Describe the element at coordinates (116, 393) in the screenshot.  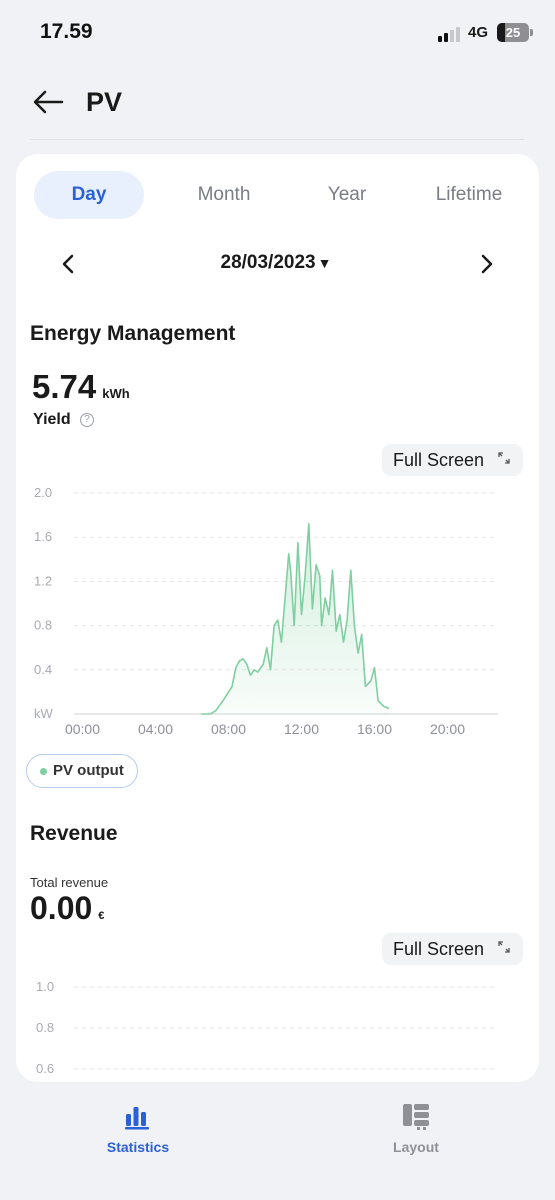
I see `yield-unit: kWh` at that location.